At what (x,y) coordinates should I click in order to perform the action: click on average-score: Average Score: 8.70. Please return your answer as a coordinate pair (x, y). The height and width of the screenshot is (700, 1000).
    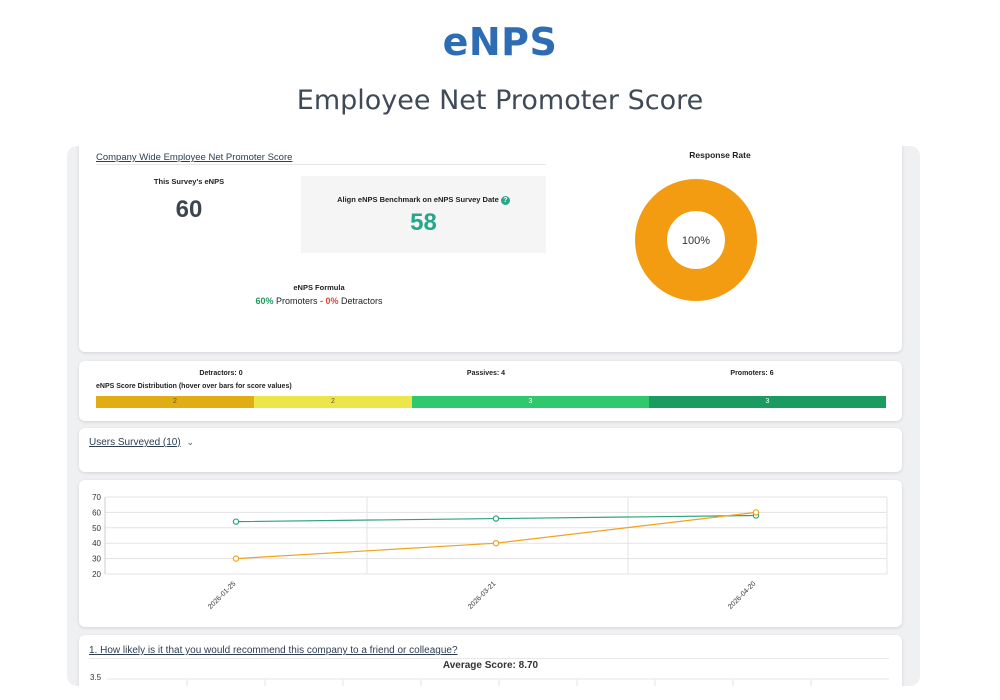
    Looking at the image, I should click on (490, 665).